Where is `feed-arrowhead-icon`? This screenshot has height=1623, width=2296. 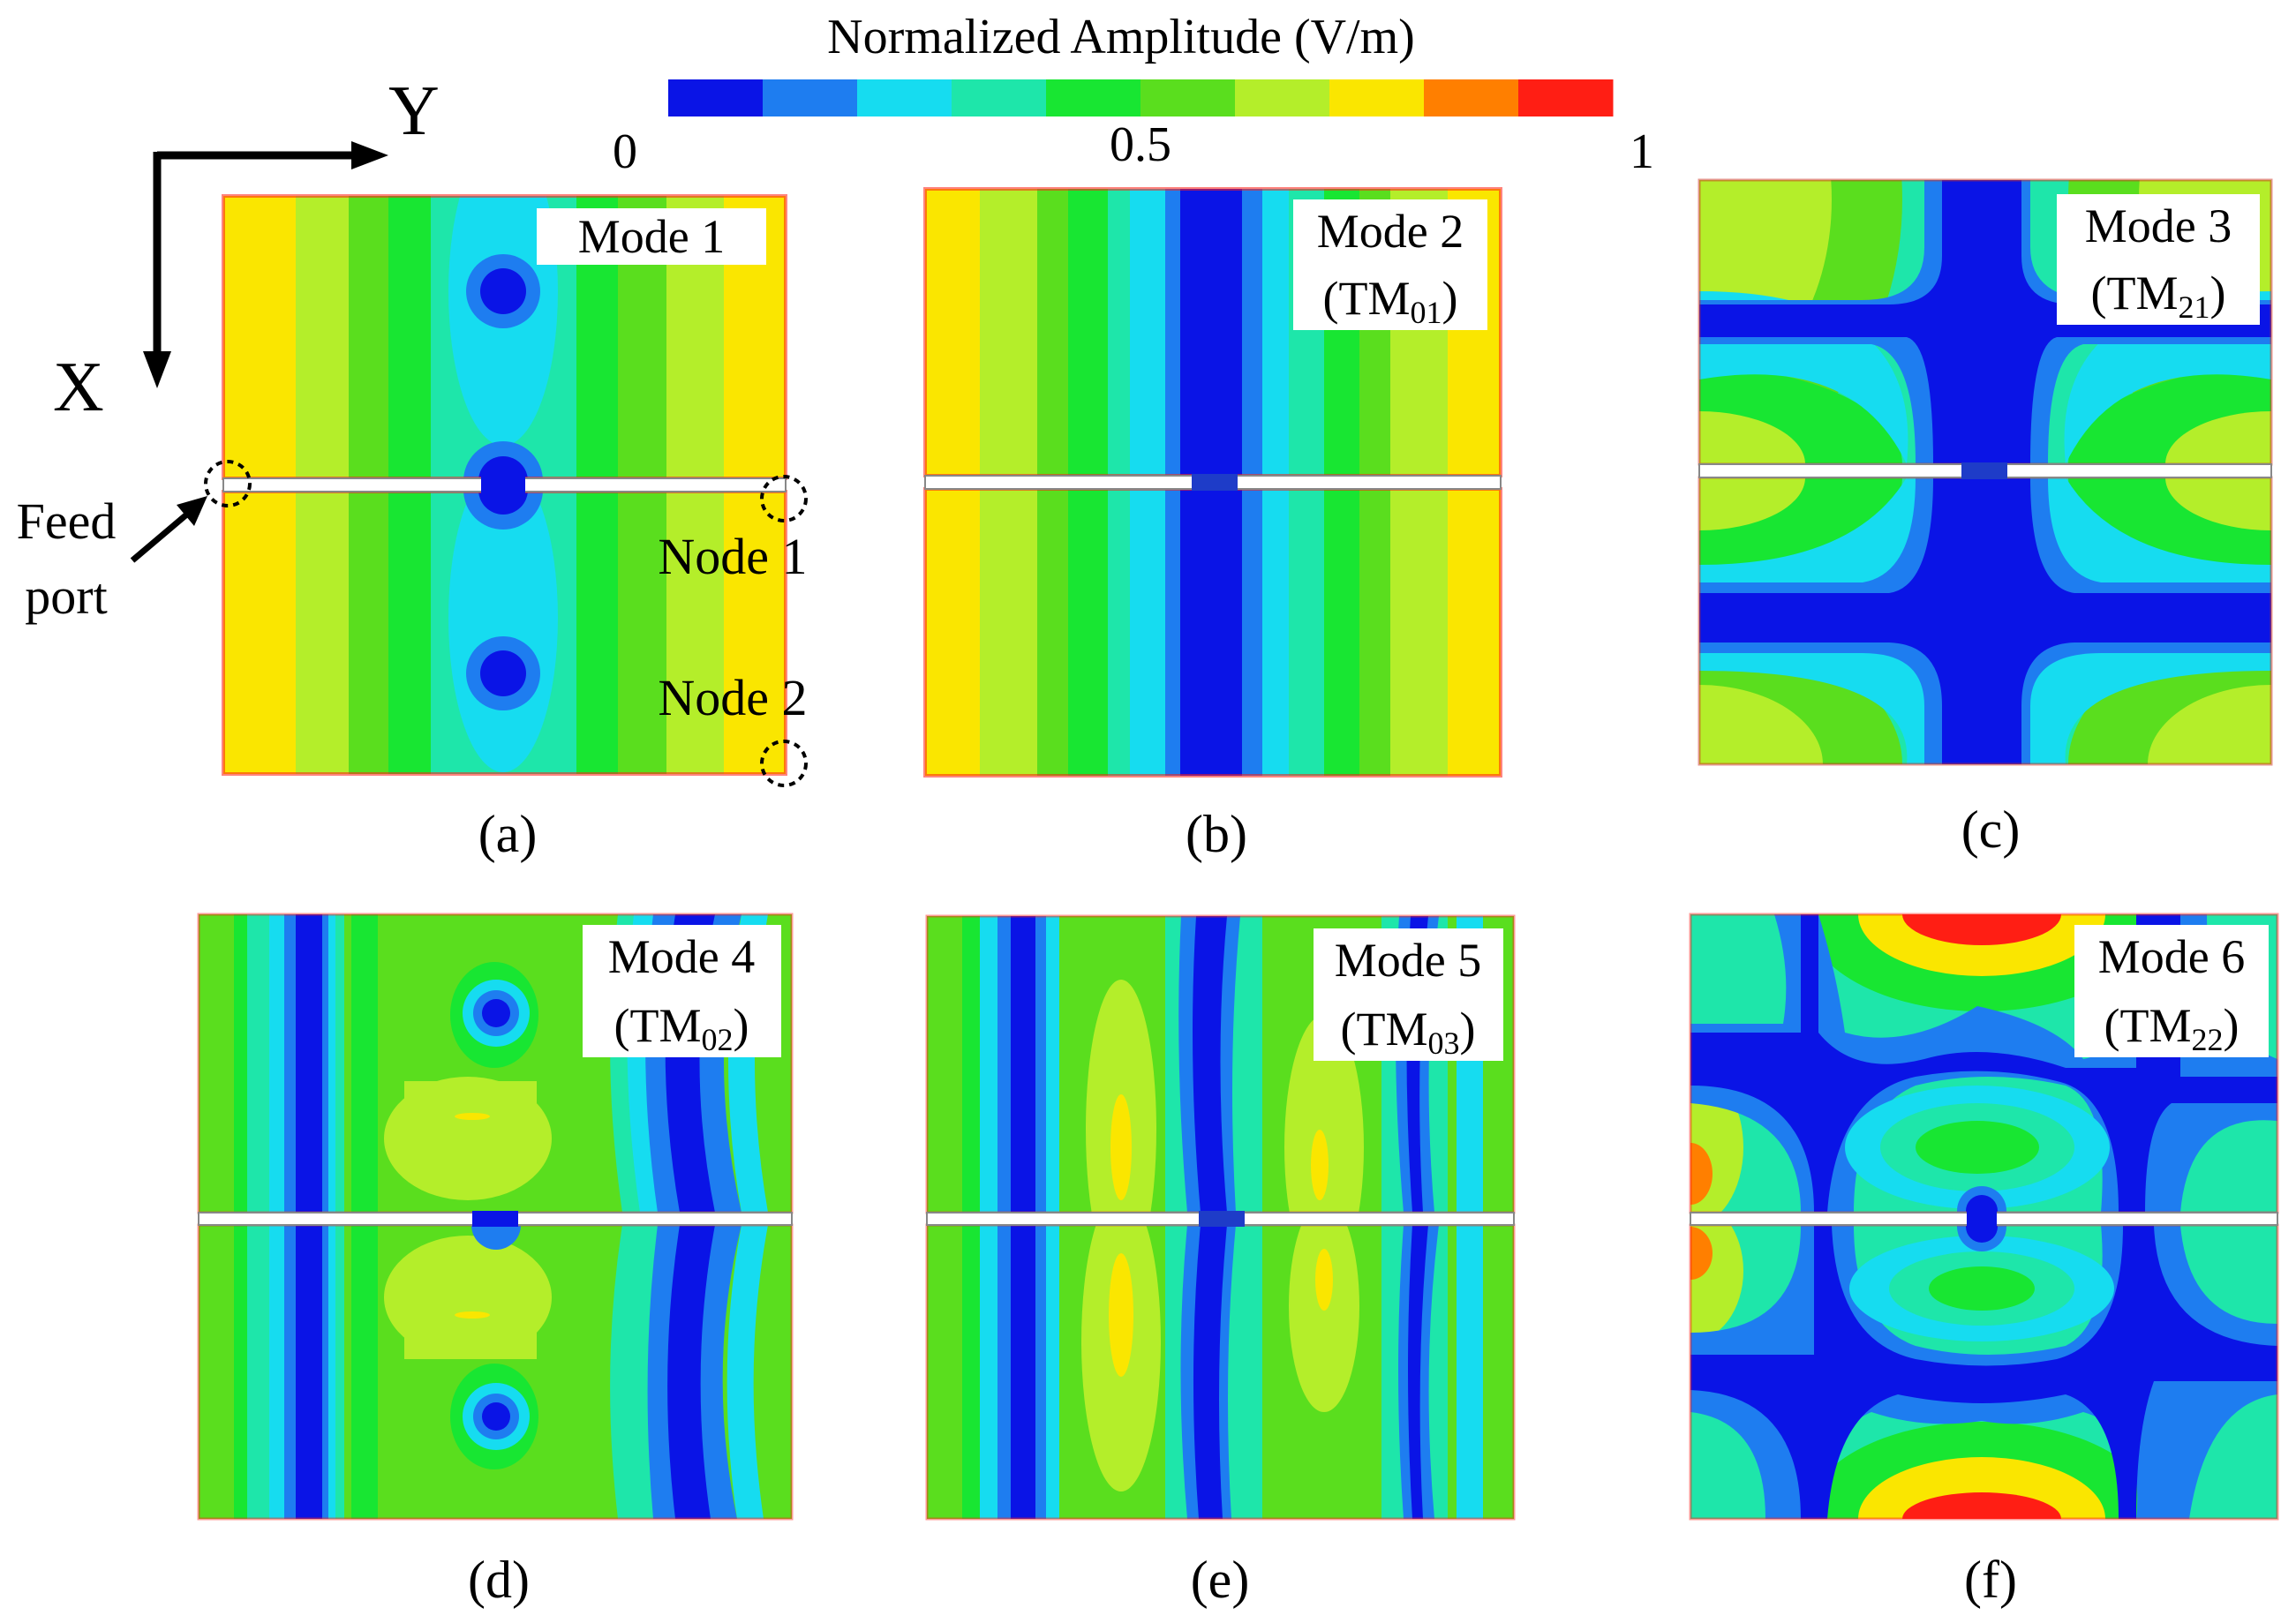 feed-arrowhead-icon is located at coordinates (192, 511).